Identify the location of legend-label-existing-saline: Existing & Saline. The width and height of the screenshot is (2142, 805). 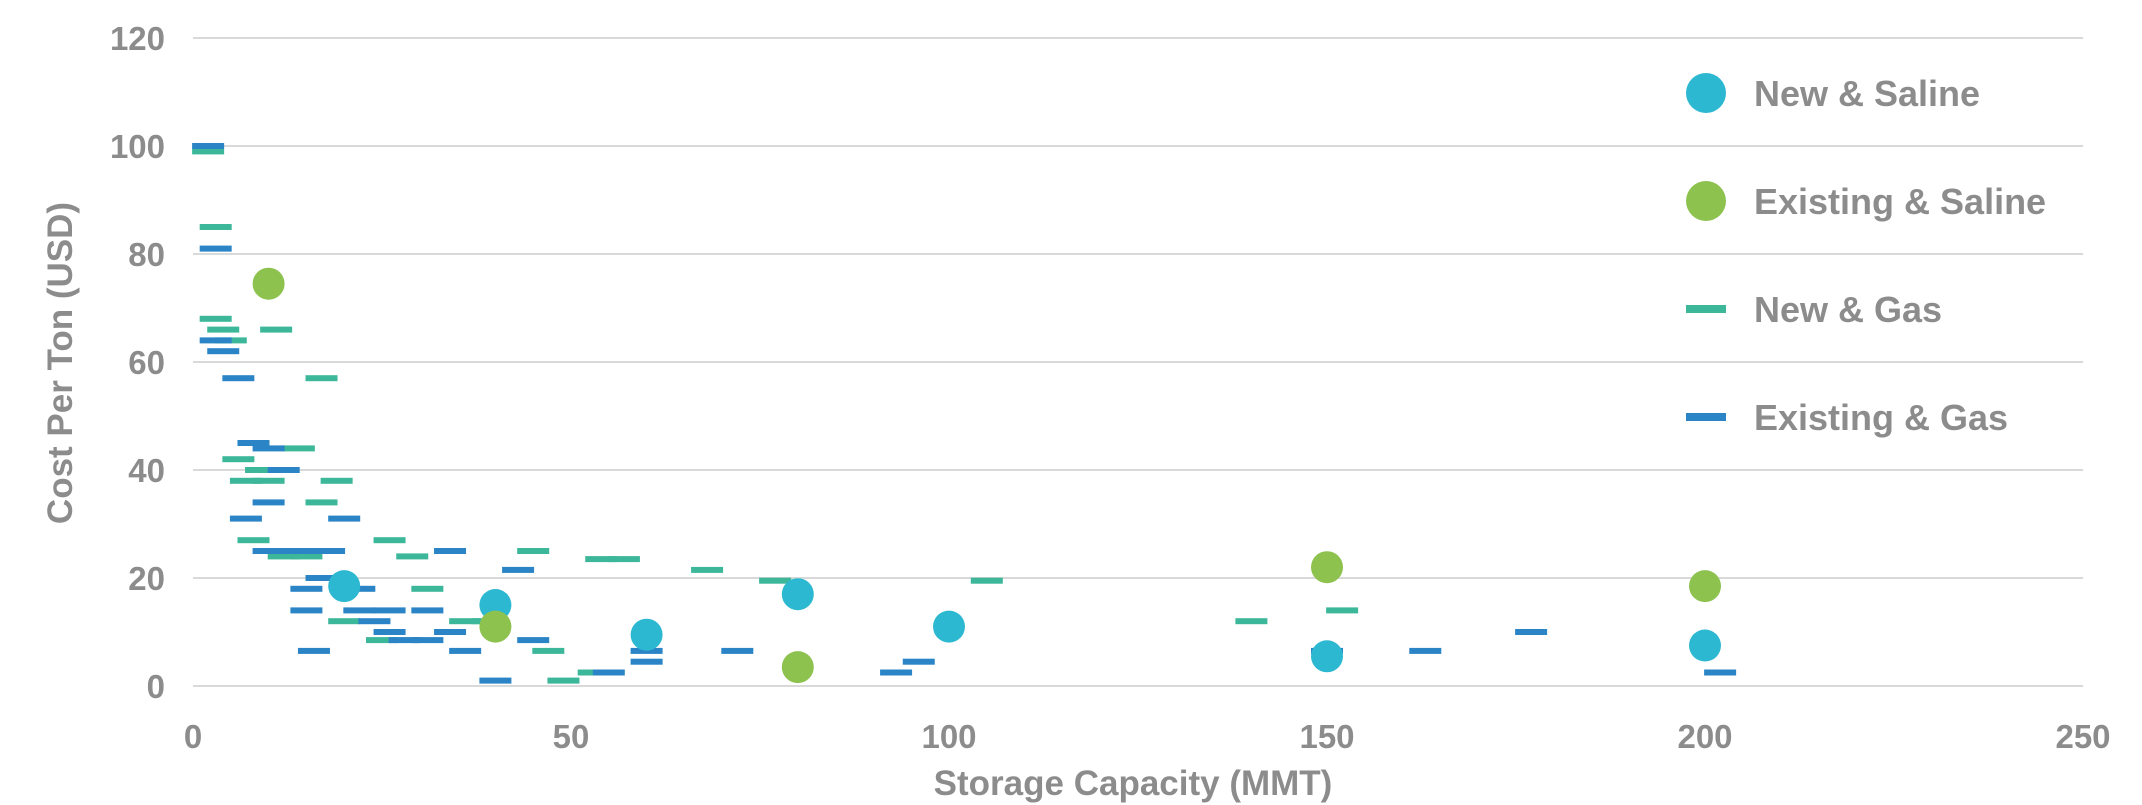
(1900, 201).